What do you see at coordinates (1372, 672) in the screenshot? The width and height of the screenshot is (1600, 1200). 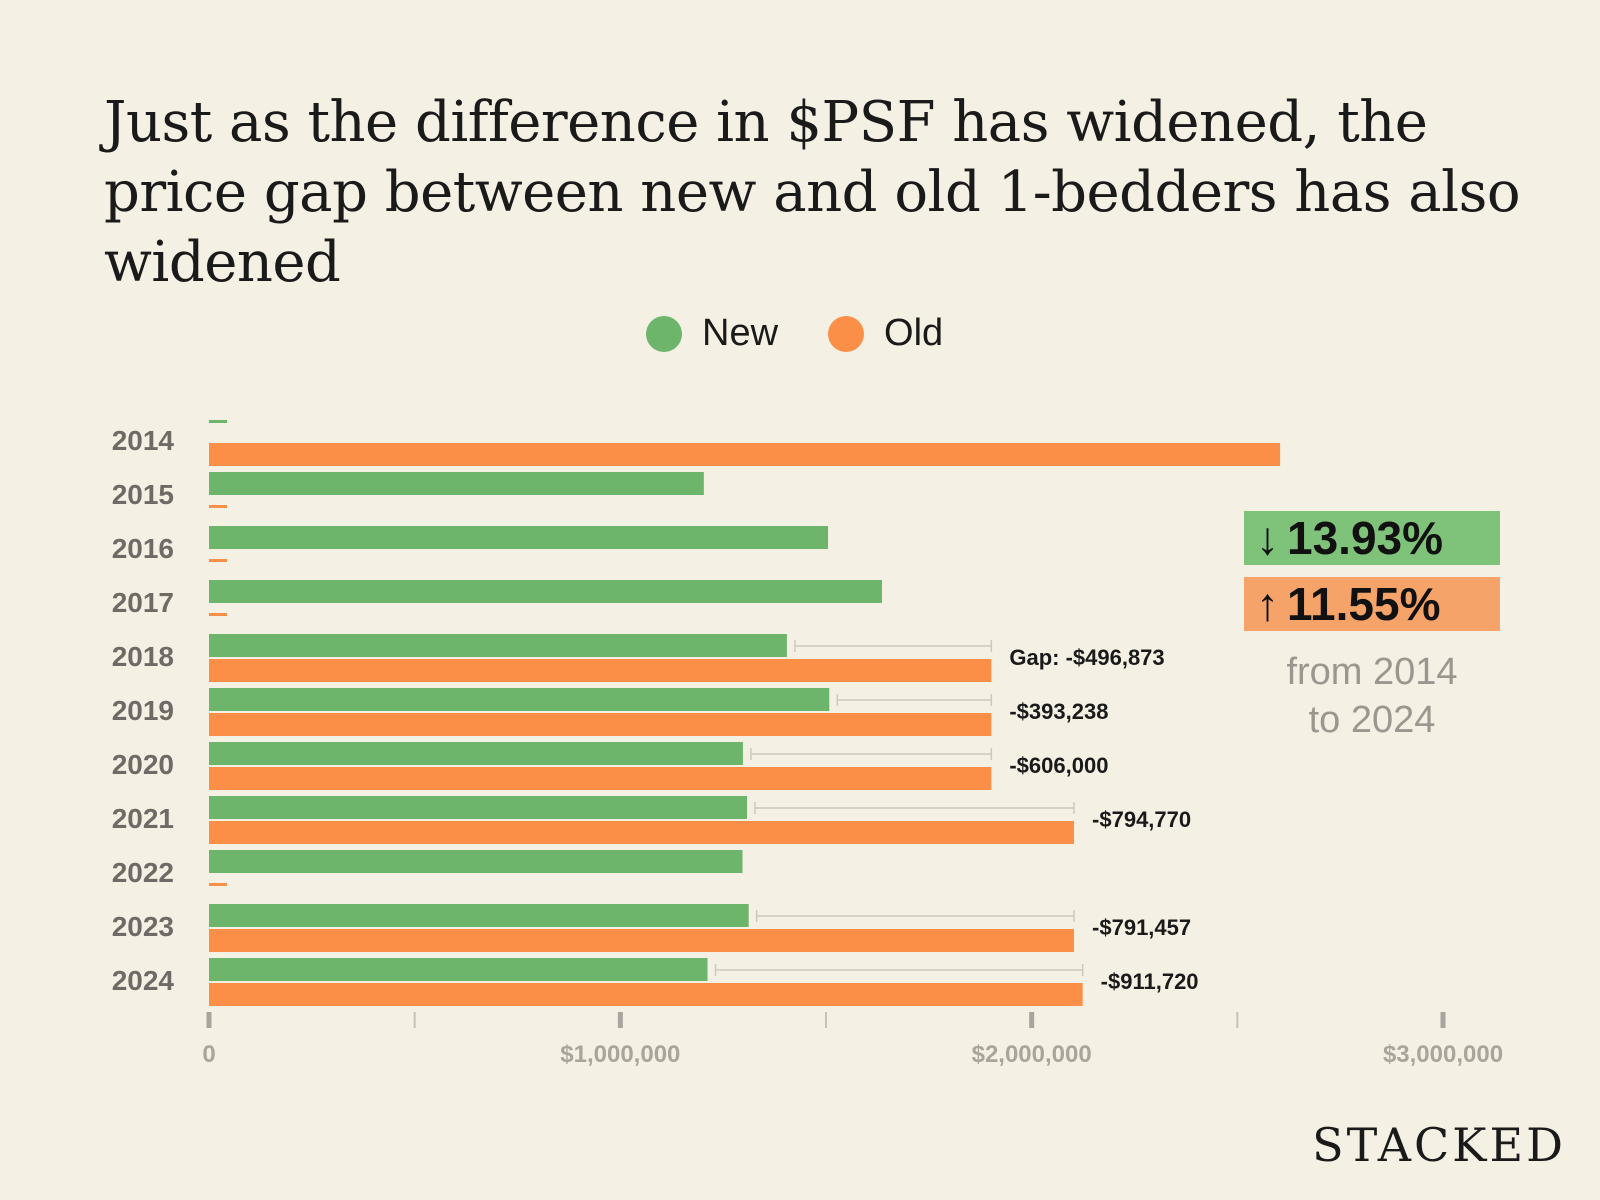 I see `change-period-line1: from 2014` at bounding box center [1372, 672].